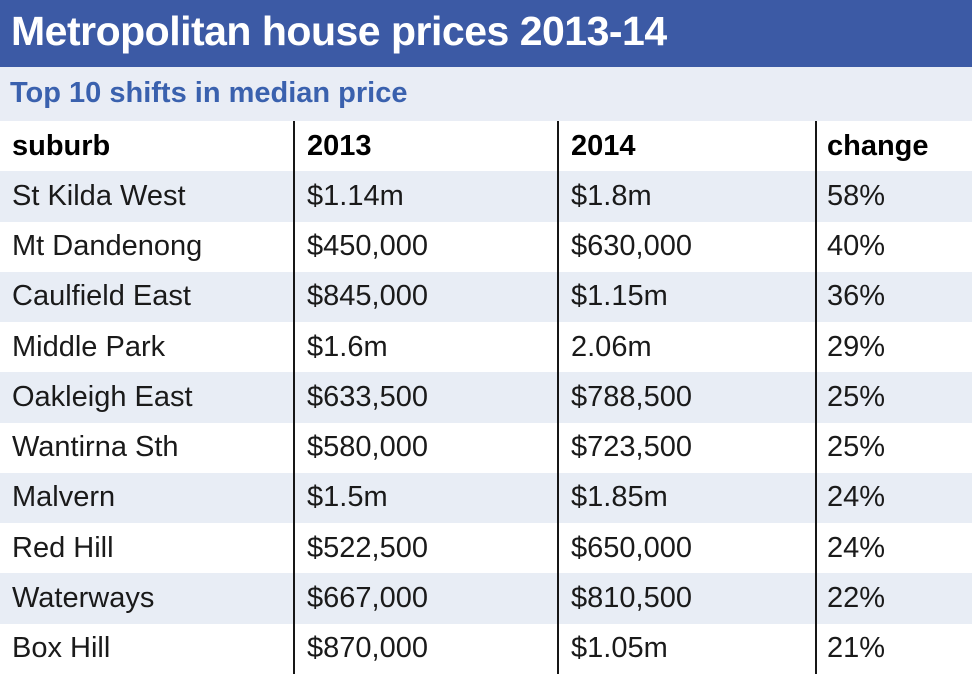 This screenshot has width=972, height=674. What do you see at coordinates (893, 196) in the screenshot?
I see `change-cell: 58%` at bounding box center [893, 196].